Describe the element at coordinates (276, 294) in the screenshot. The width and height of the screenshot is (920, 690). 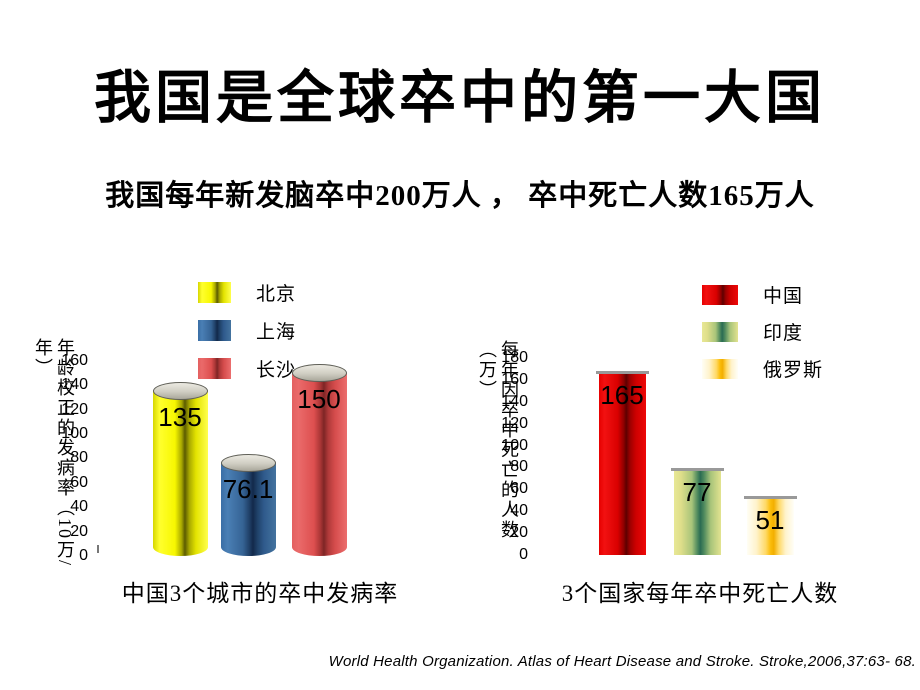
I see `legend-label: 北京` at that location.